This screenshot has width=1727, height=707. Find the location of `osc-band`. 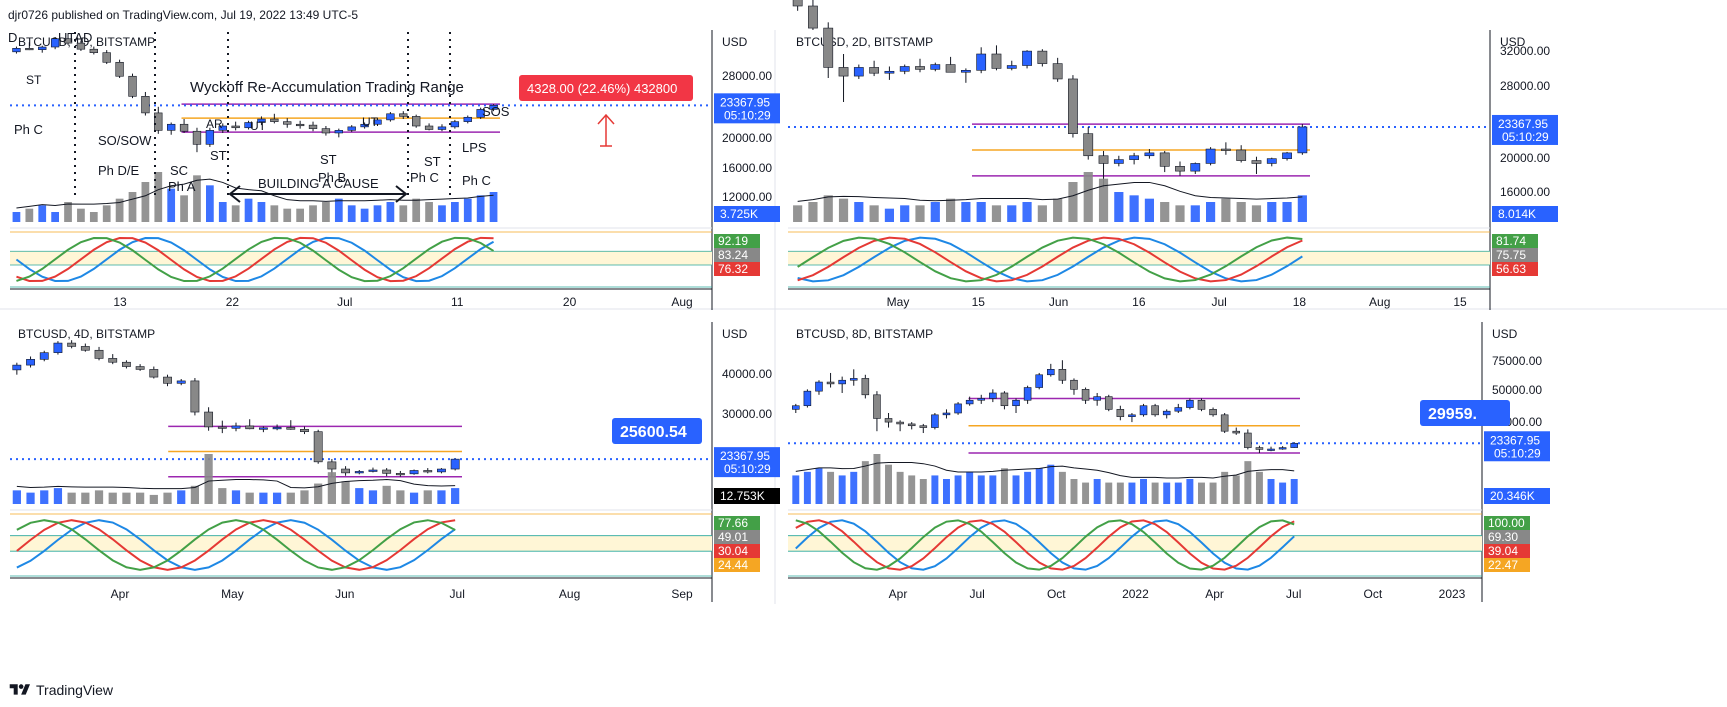

osc-band is located at coordinates (1135, 543).